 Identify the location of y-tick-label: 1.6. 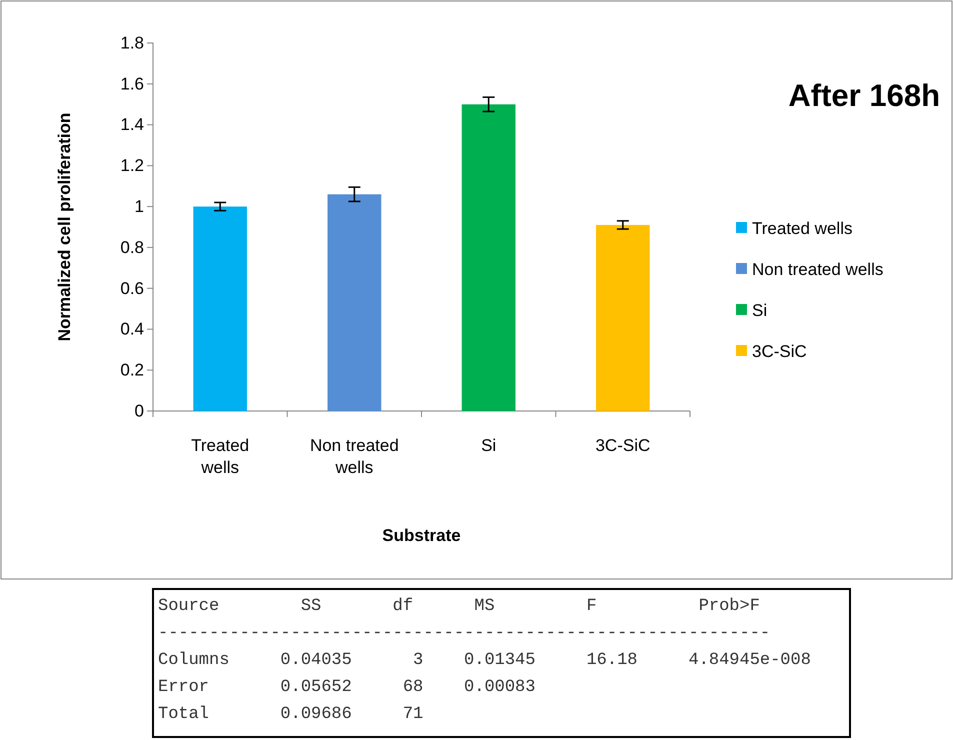
(132, 84).